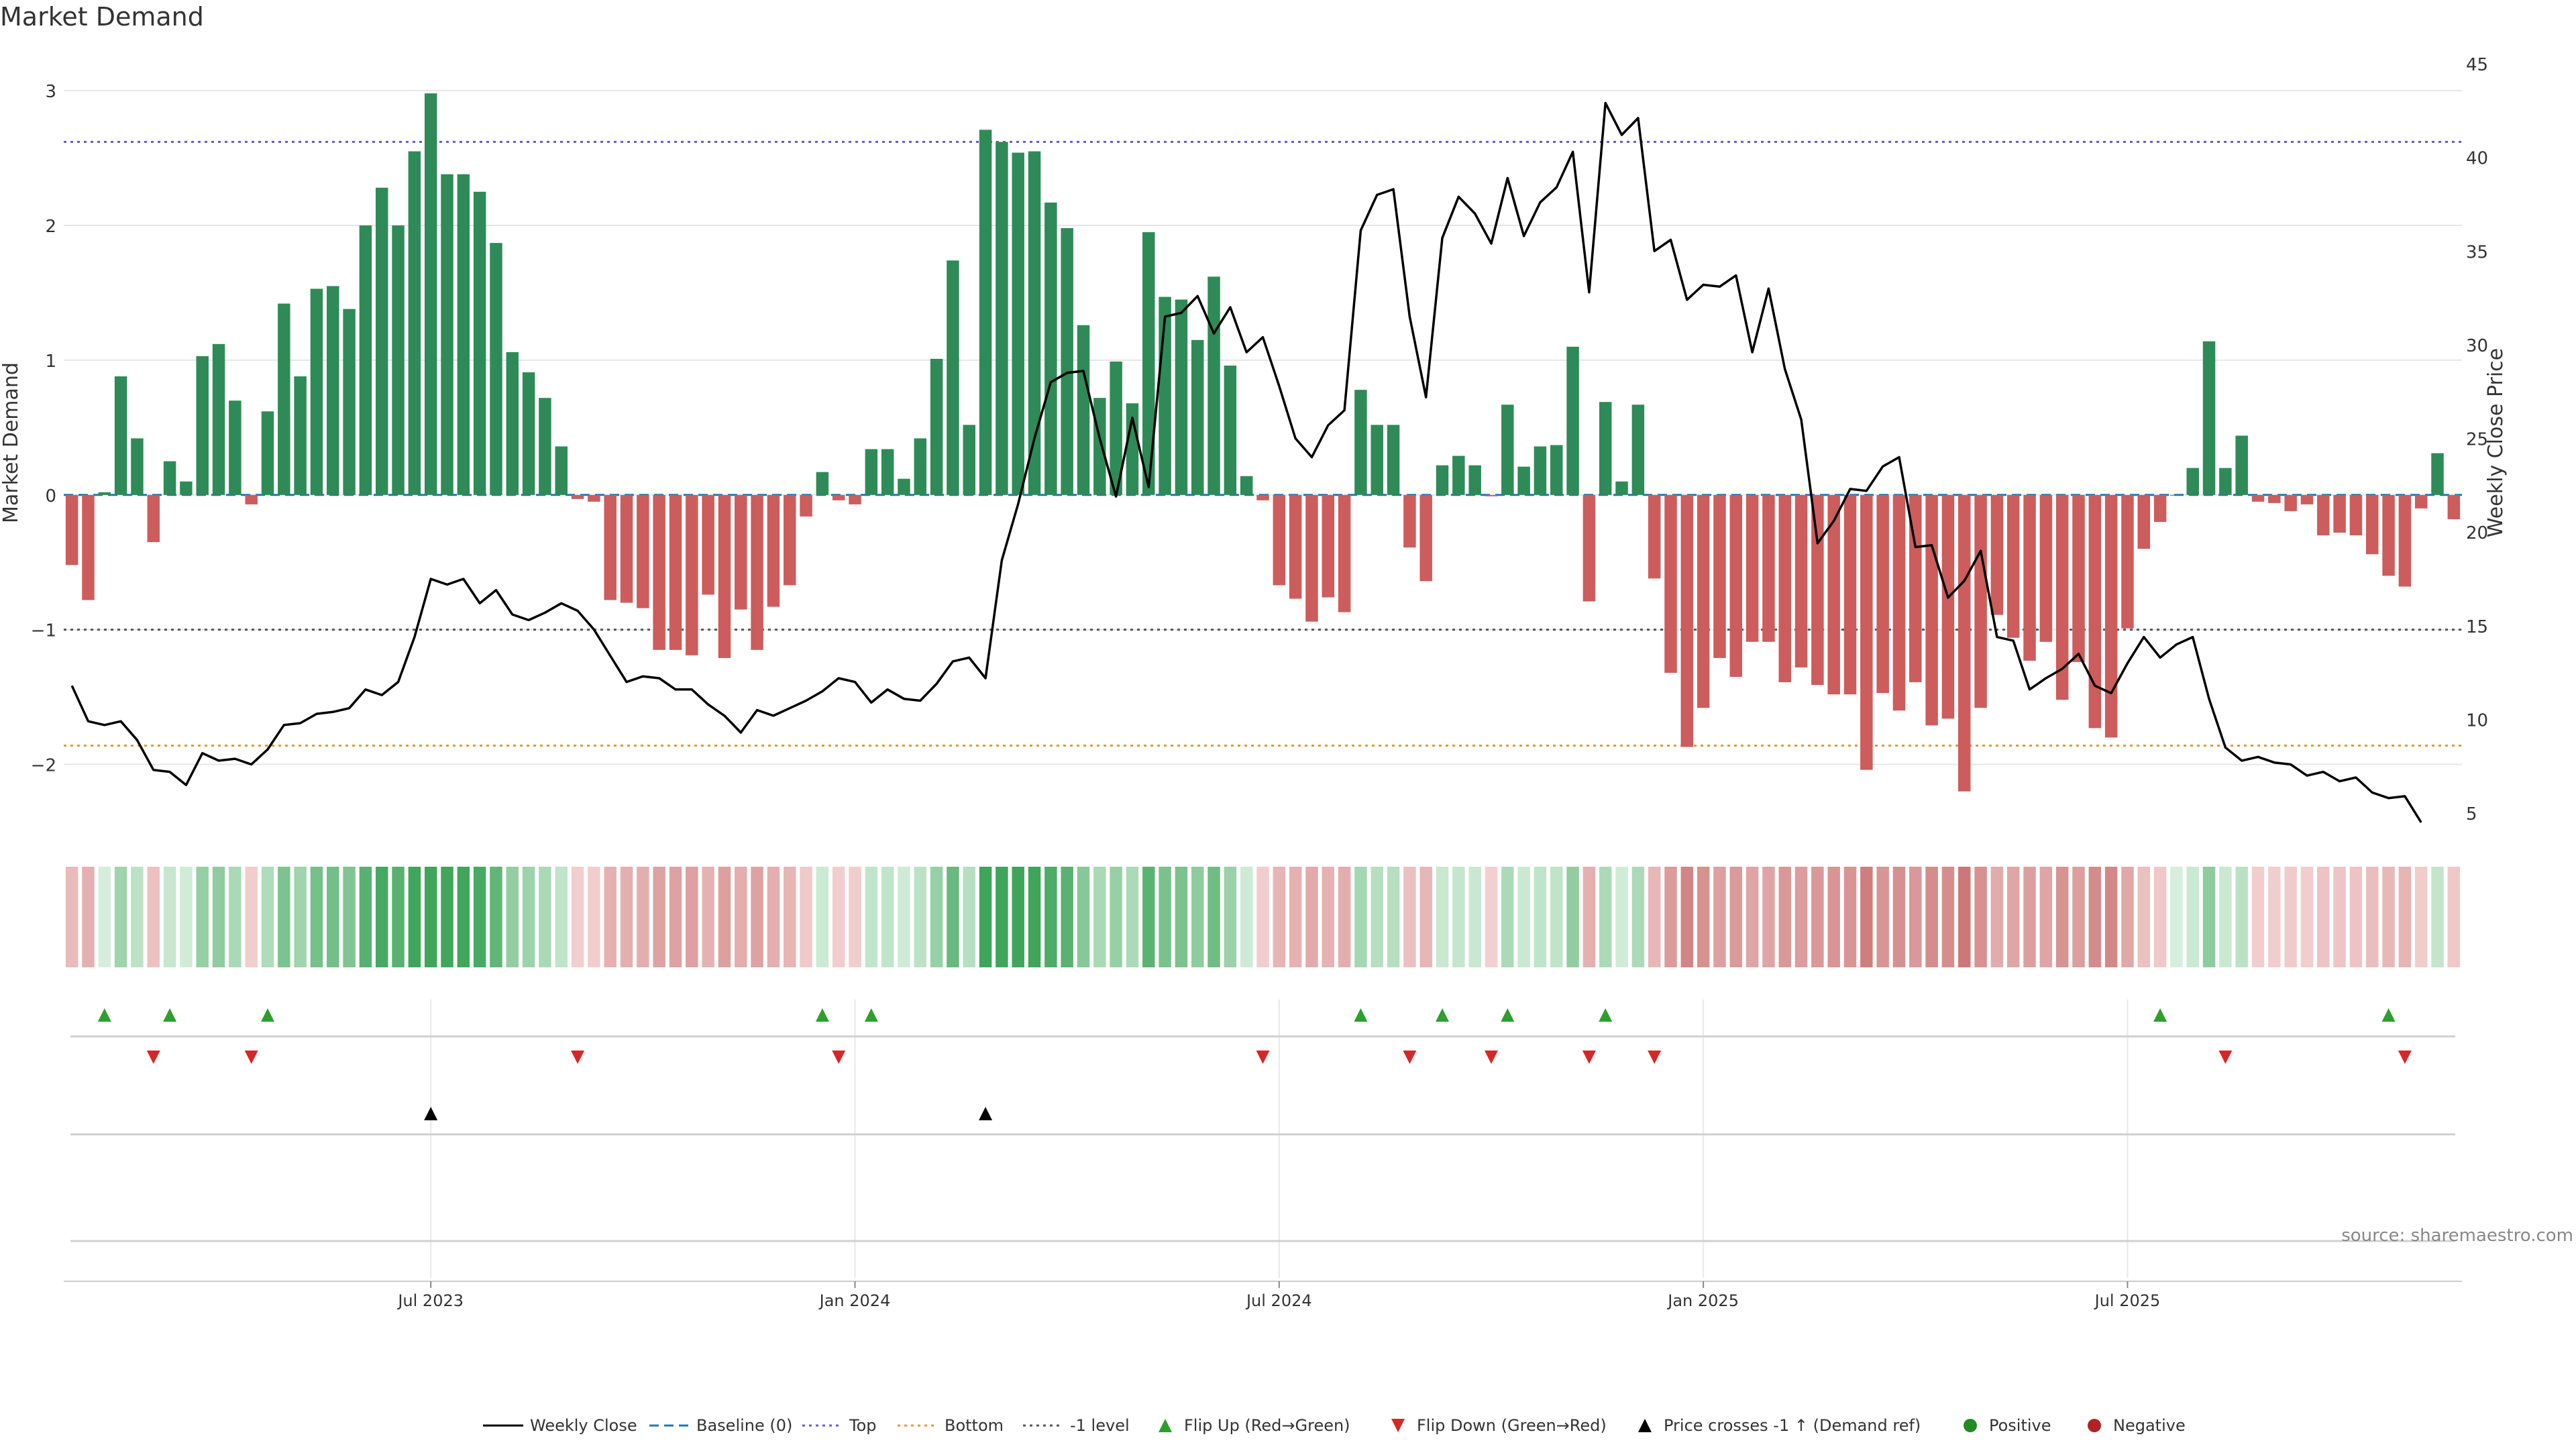  I want to click on chart-title: Market Demand, so click(102, 17).